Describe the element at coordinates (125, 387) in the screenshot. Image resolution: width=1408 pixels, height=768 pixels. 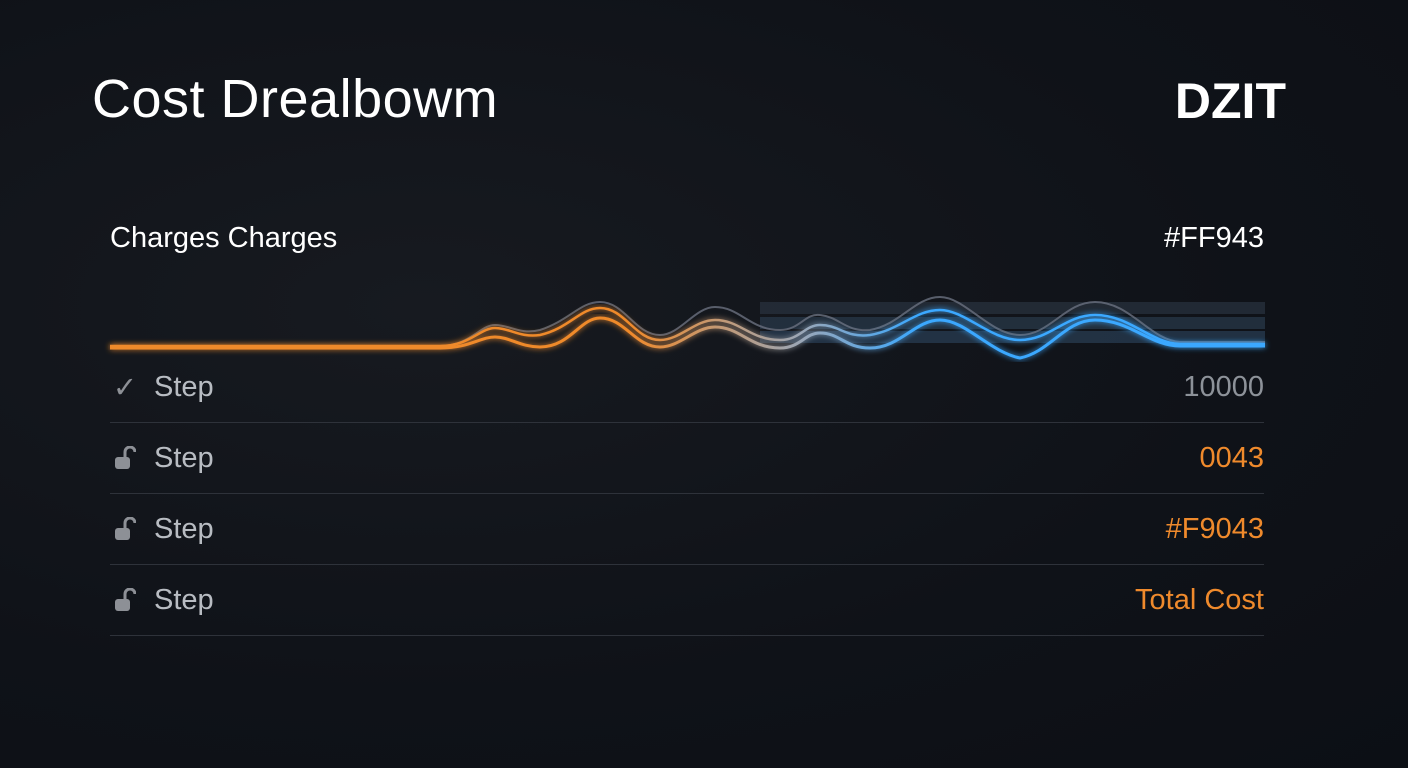
I see `check-icon: ✓` at that location.